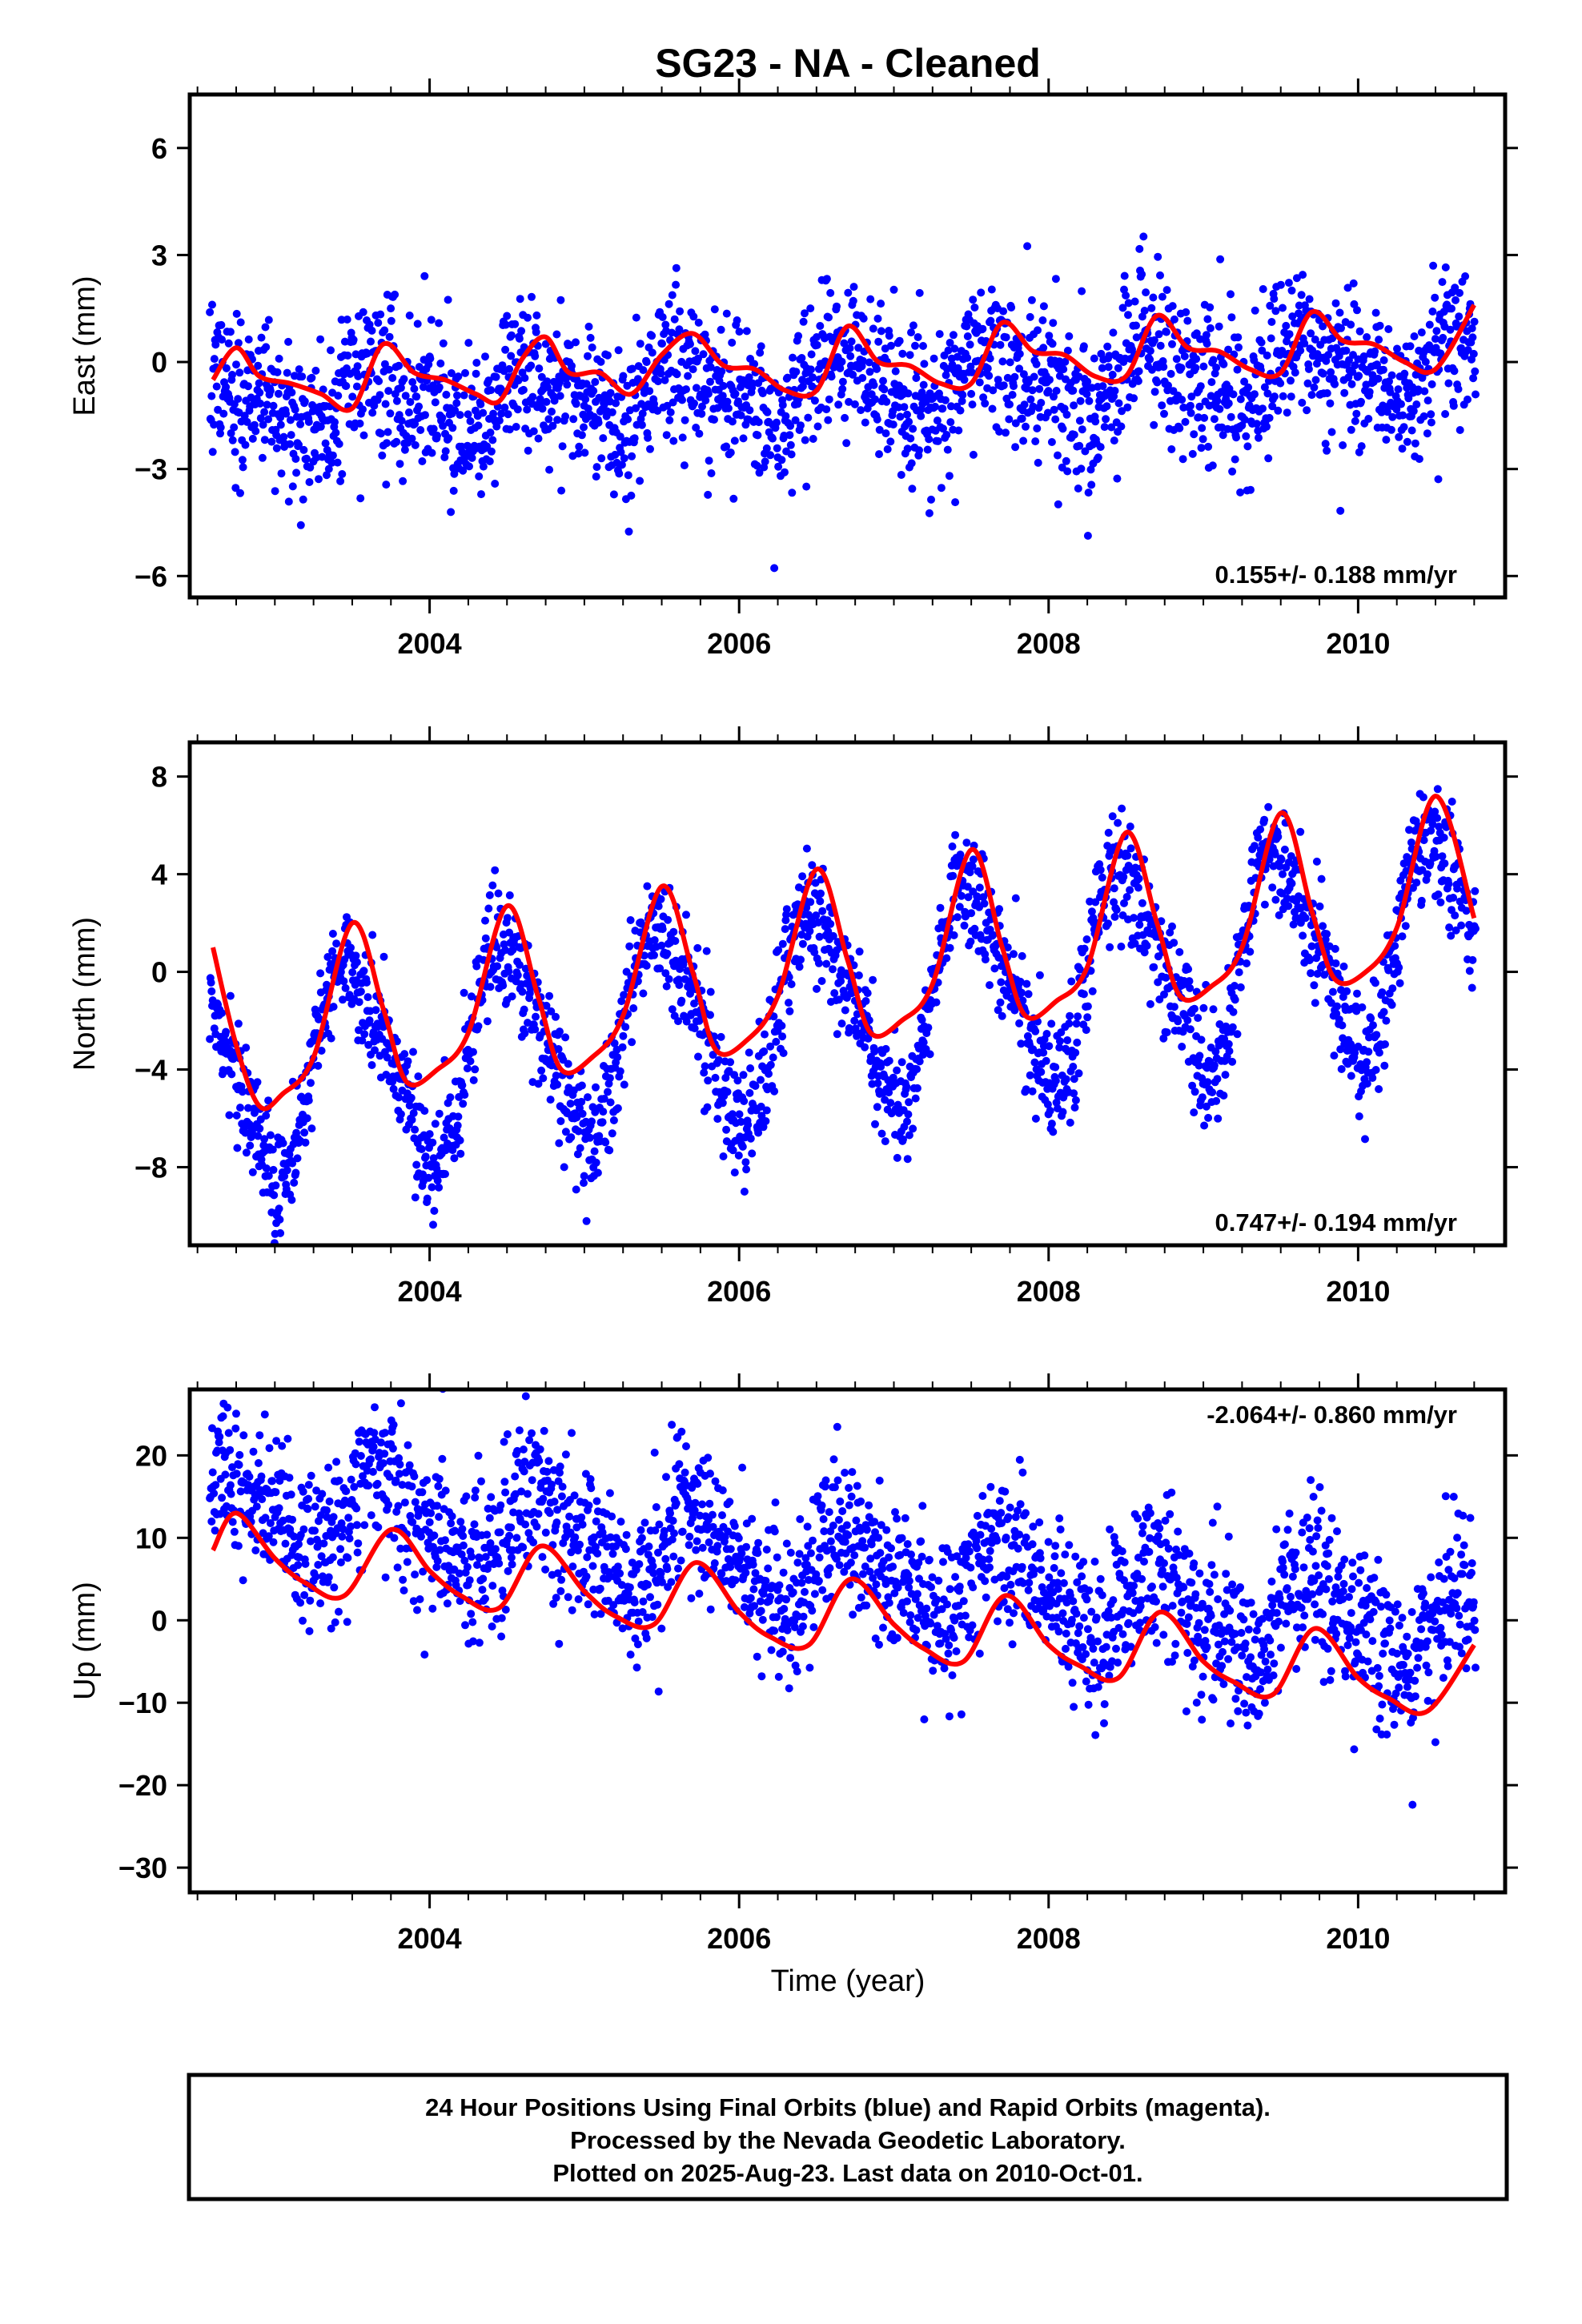 The width and height of the screenshot is (1582, 2324). I want to click on east-y-axis-label: East (mm), so click(85, 345).